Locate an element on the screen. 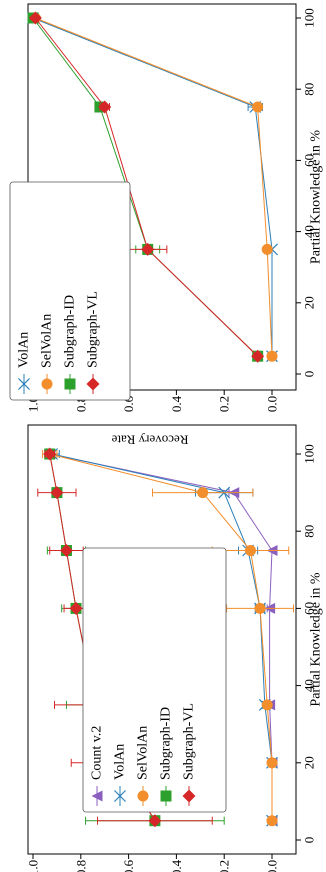 Image resolution: width=326 pixels, height=872 pixels. y-tick-label: 1.0 is located at coordinates (33, 866).